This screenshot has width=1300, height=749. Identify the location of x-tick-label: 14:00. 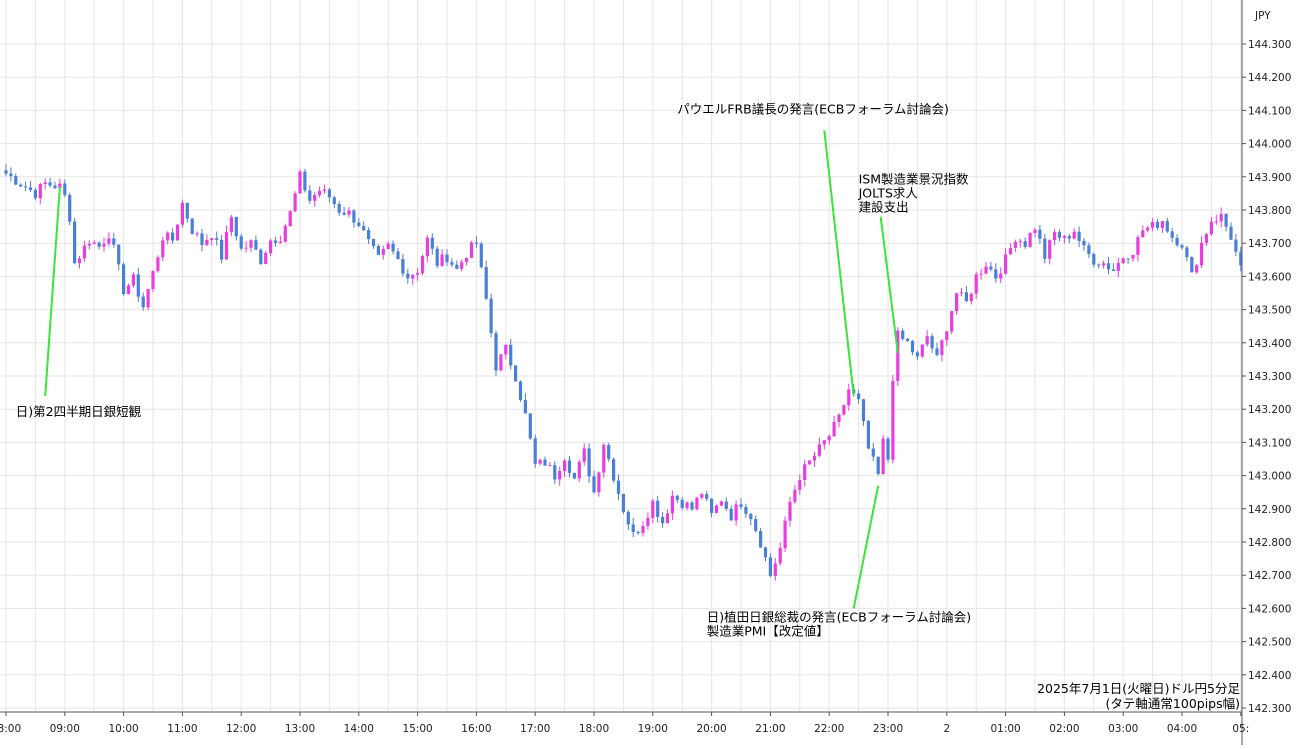
(359, 729).